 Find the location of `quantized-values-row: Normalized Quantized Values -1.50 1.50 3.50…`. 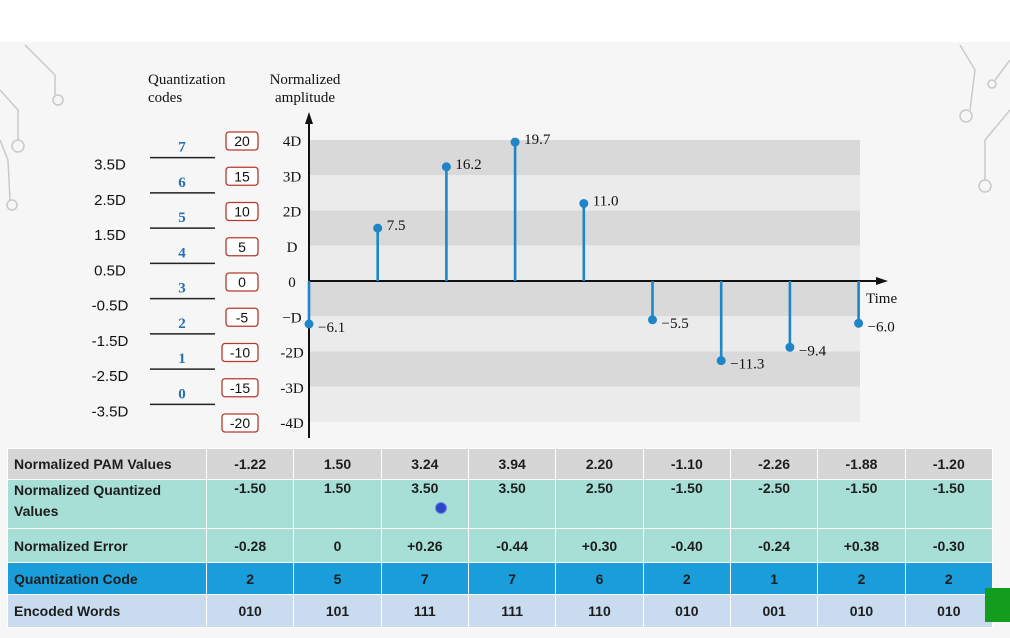

quantized-values-row: Normalized Quantized Values -1.50 1.50 3.50… is located at coordinates (500, 504).